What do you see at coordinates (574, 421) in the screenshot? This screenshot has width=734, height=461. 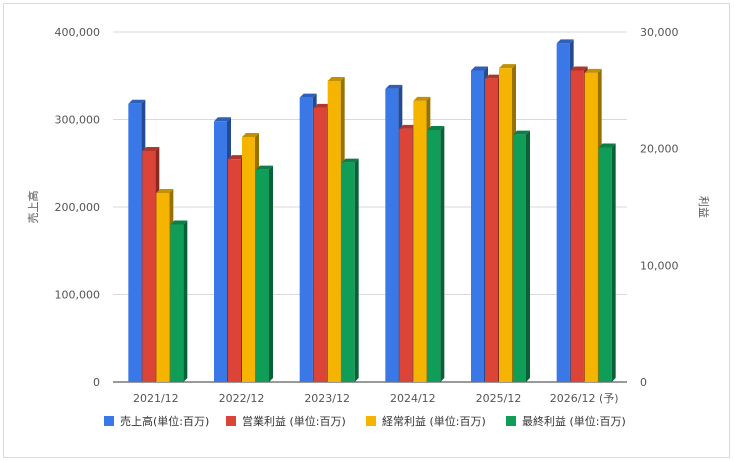 I see `legend-label: 最終利益 (単位:百万)` at bounding box center [574, 421].